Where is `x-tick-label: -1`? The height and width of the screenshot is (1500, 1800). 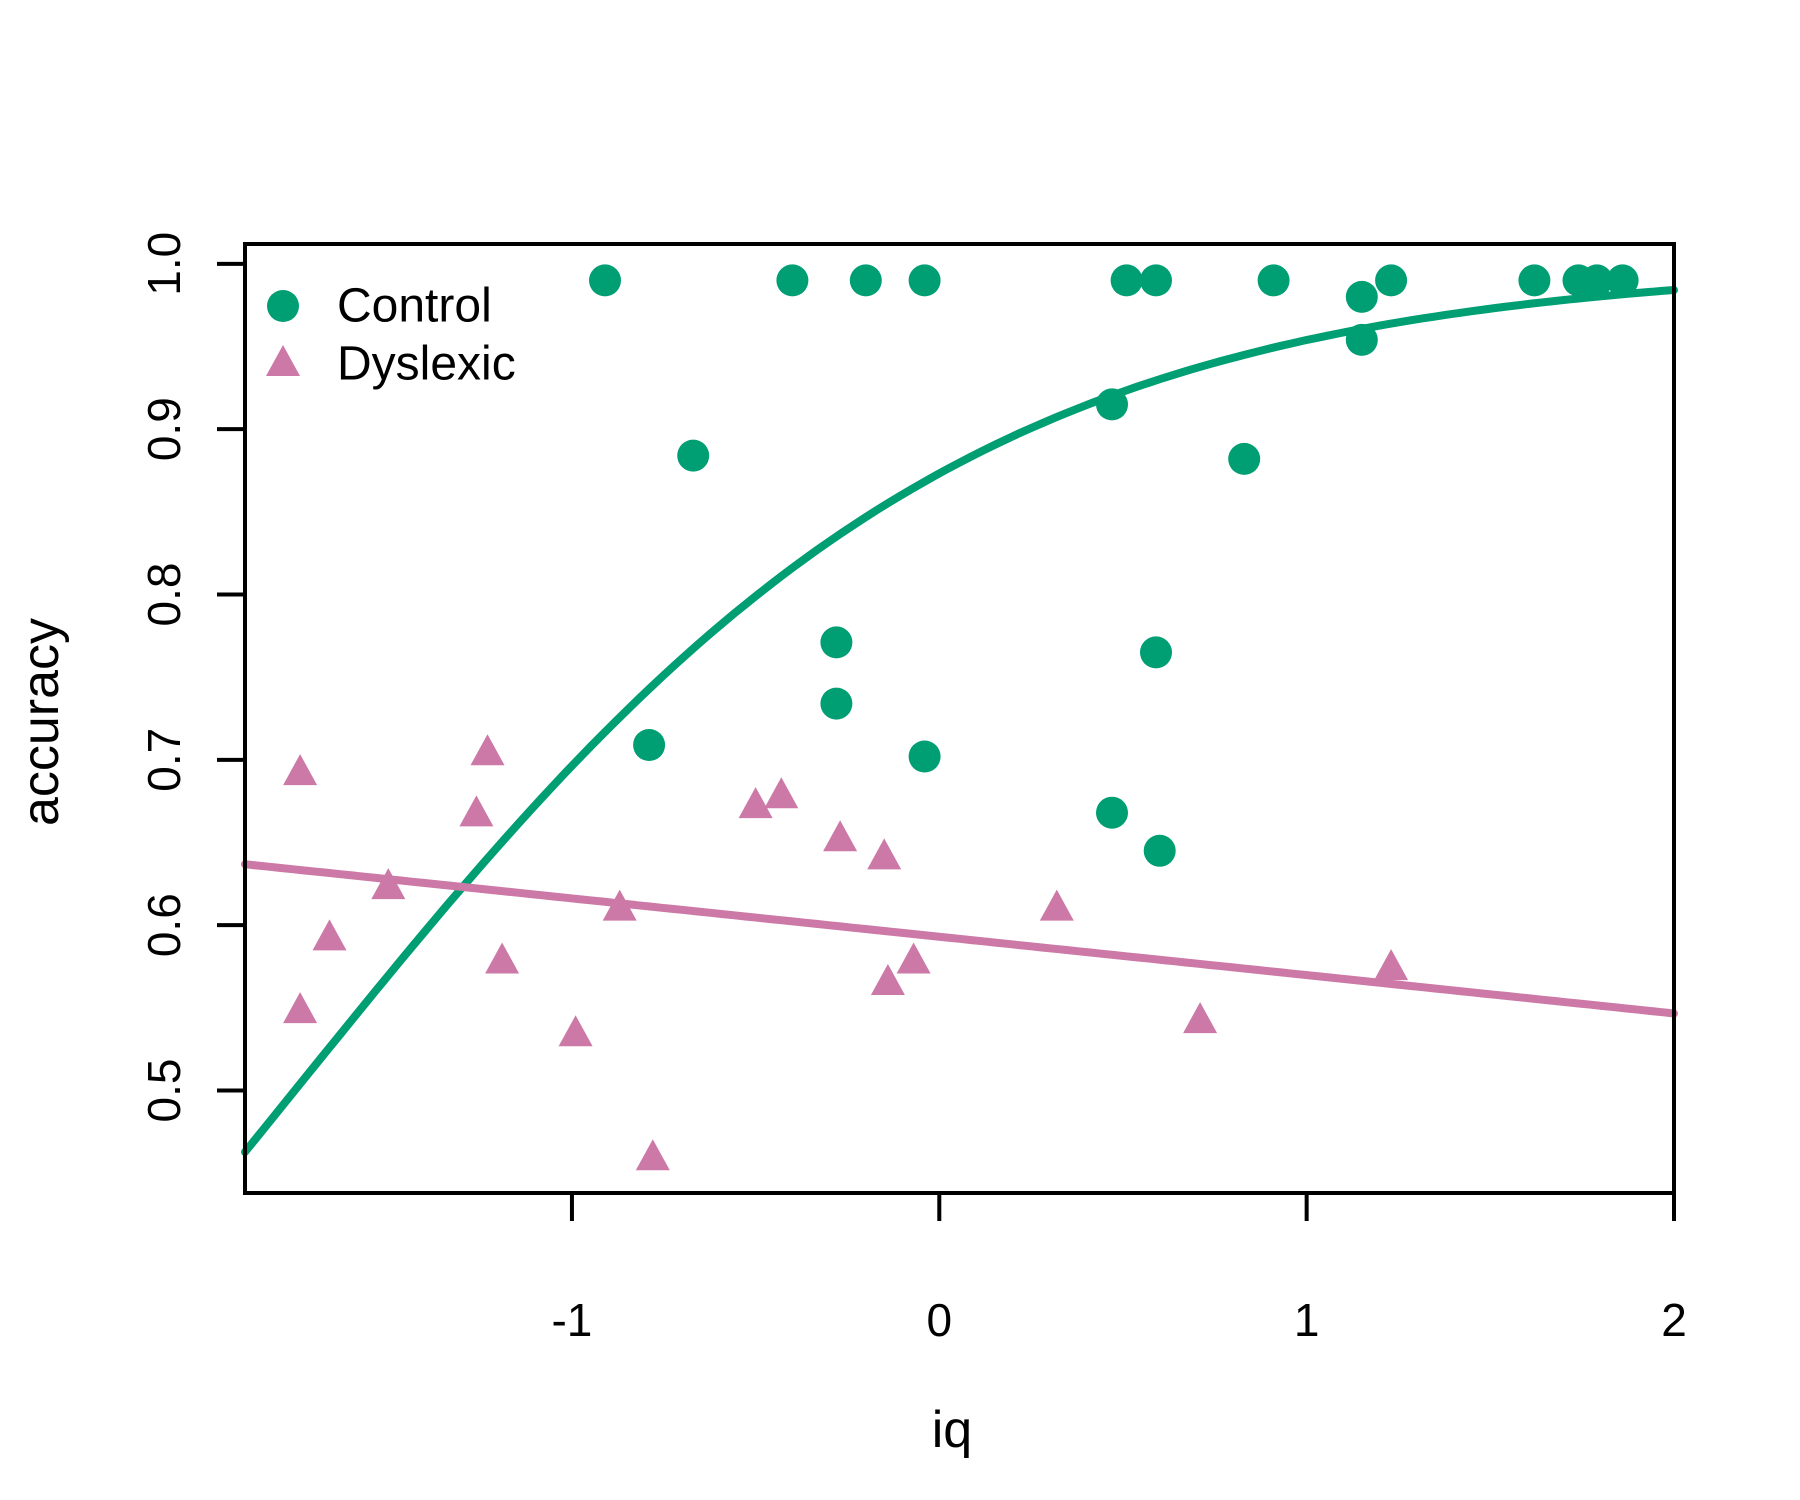
x-tick-label: -1 is located at coordinates (571, 1320).